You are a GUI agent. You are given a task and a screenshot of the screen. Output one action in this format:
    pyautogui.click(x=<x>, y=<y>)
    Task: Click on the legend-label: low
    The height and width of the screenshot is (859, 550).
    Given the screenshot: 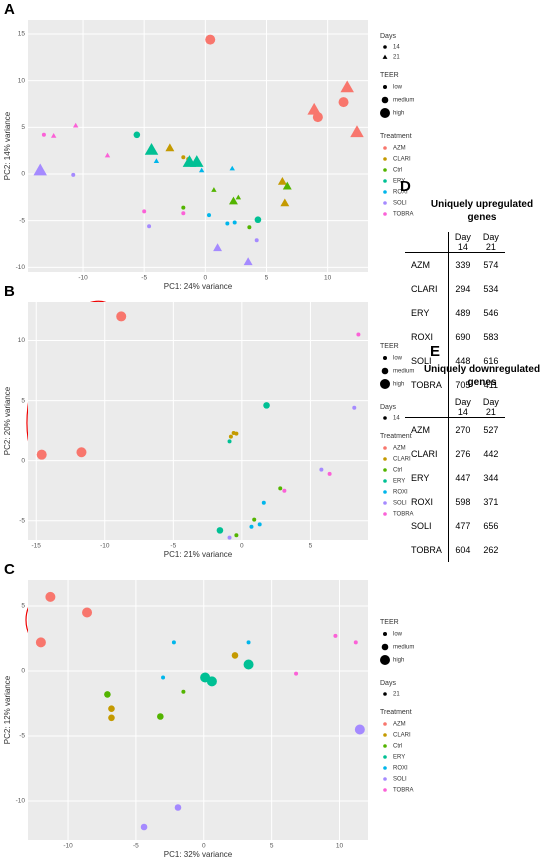 What is the action you would take?
    pyautogui.click(x=398, y=635)
    